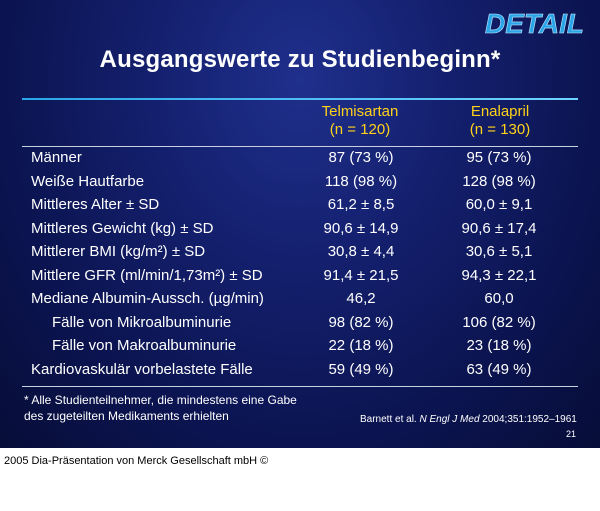 The height and width of the screenshot is (511, 600). I want to click on enalapril-value: 106 (82 %), so click(499, 322).